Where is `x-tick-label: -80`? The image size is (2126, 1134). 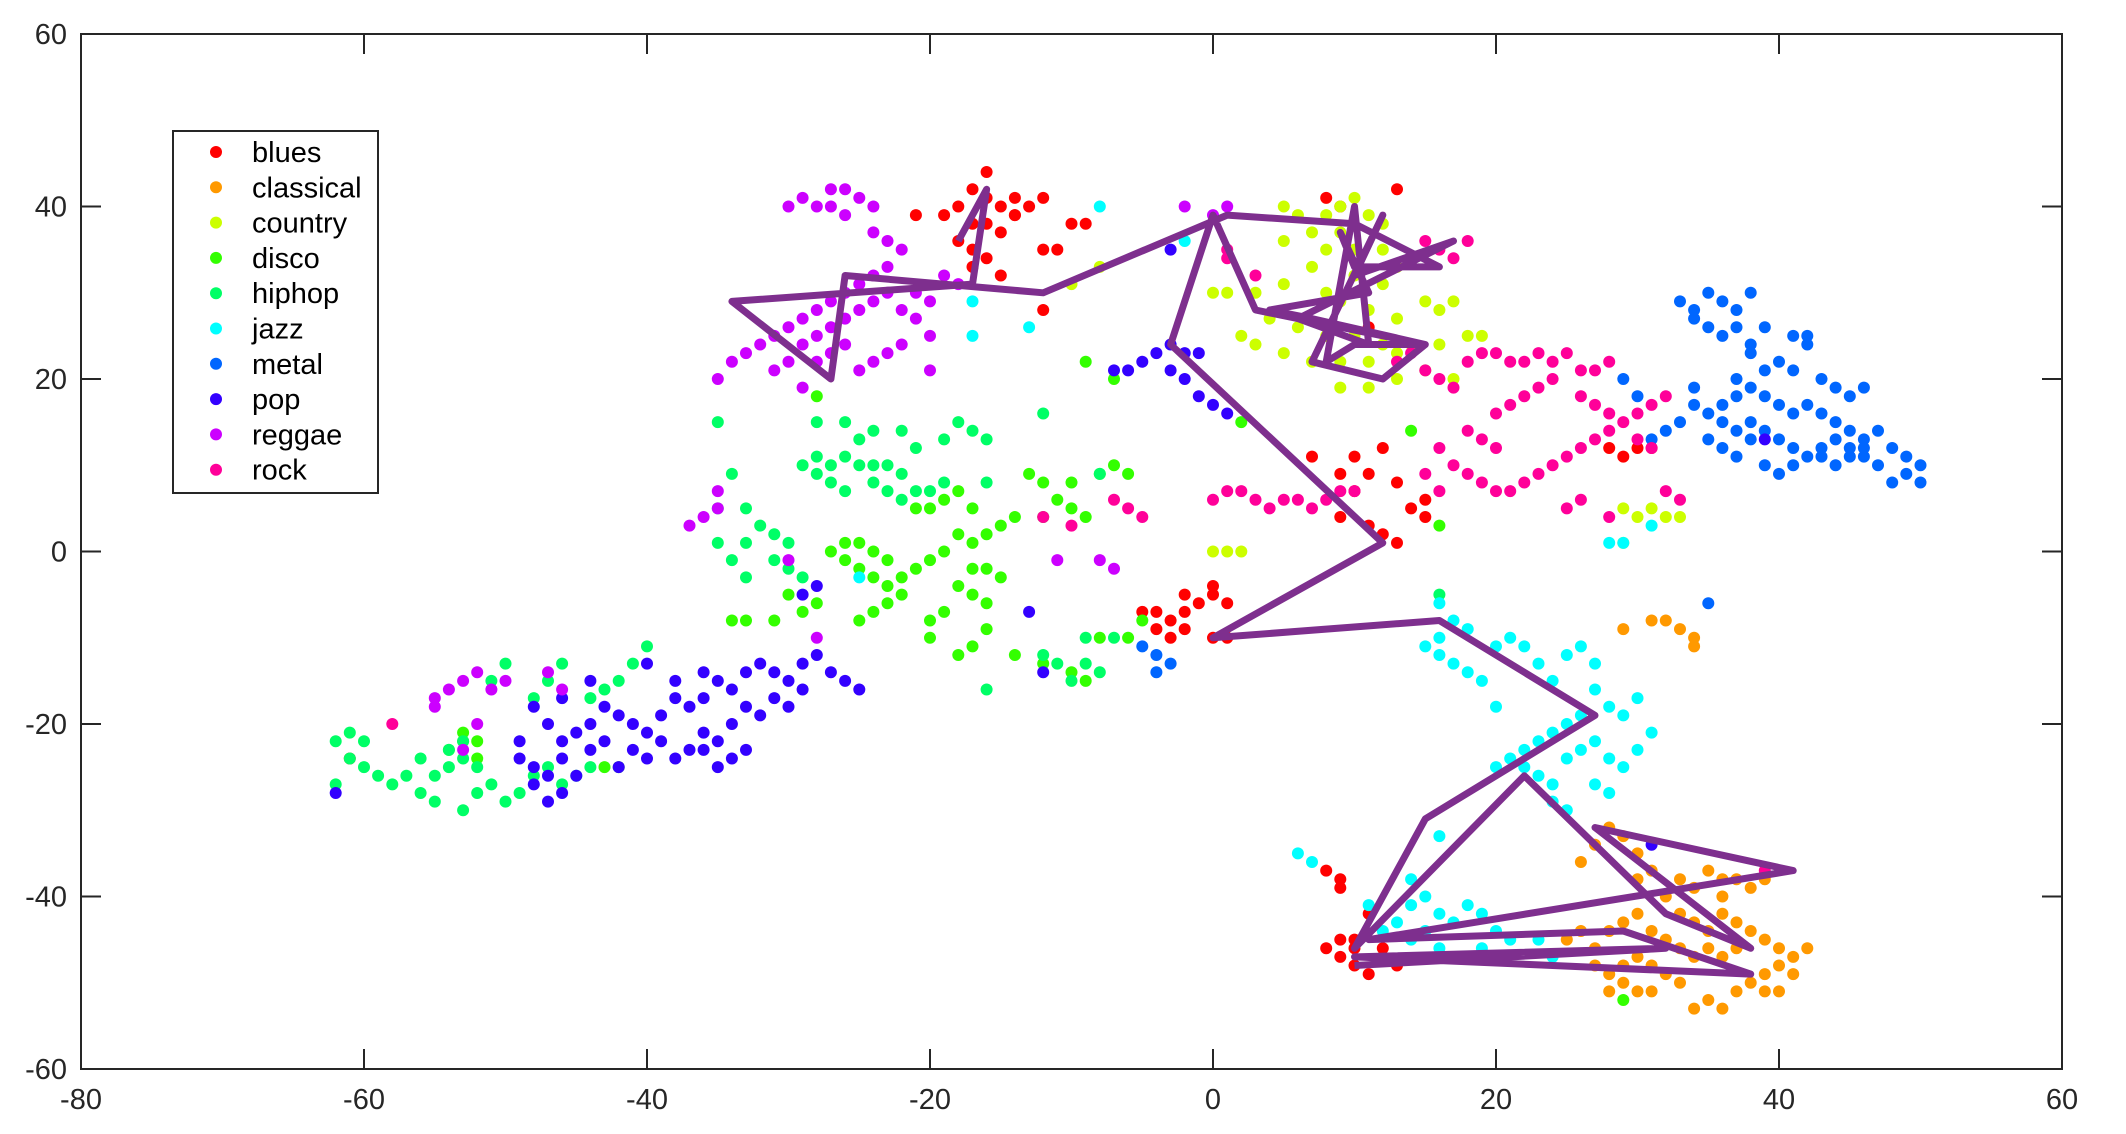
x-tick-label: -80 is located at coordinates (81, 1100).